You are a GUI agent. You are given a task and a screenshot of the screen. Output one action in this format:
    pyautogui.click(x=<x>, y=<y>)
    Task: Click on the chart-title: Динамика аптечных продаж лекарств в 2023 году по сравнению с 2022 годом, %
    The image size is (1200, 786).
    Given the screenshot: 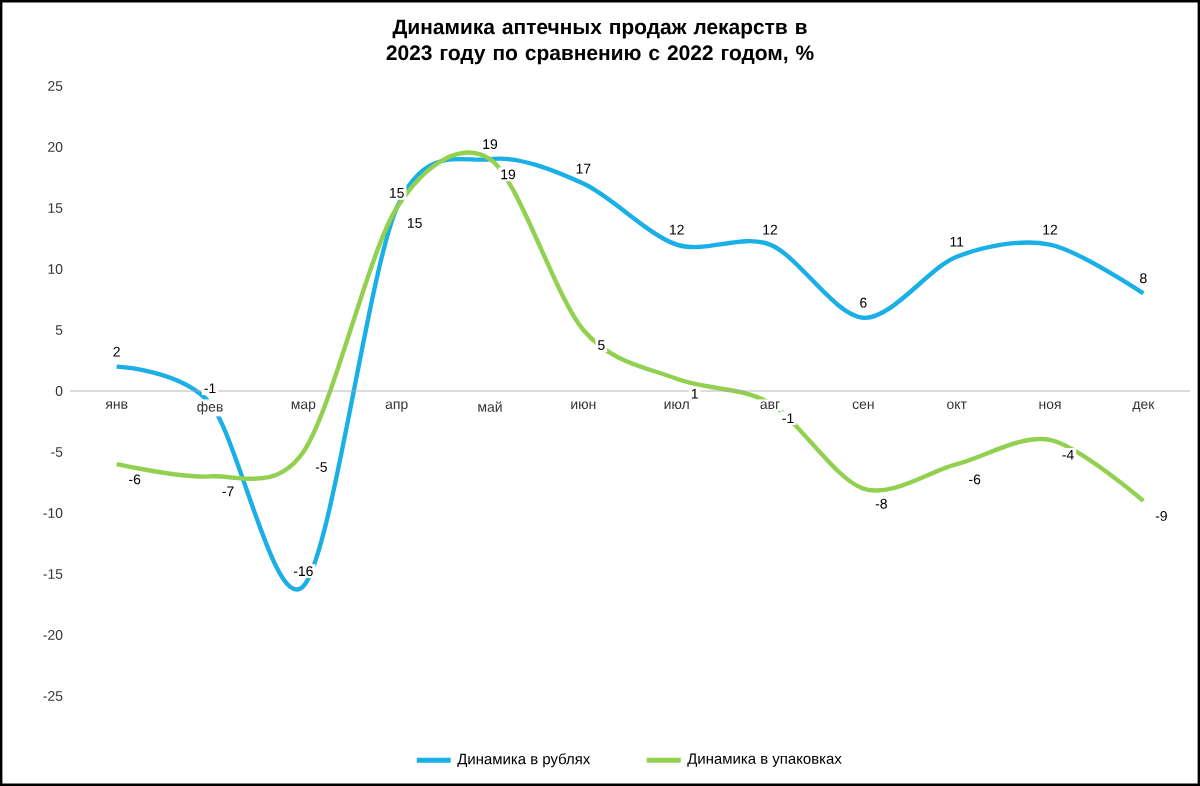 What is the action you would take?
    pyautogui.click(x=600, y=42)
    